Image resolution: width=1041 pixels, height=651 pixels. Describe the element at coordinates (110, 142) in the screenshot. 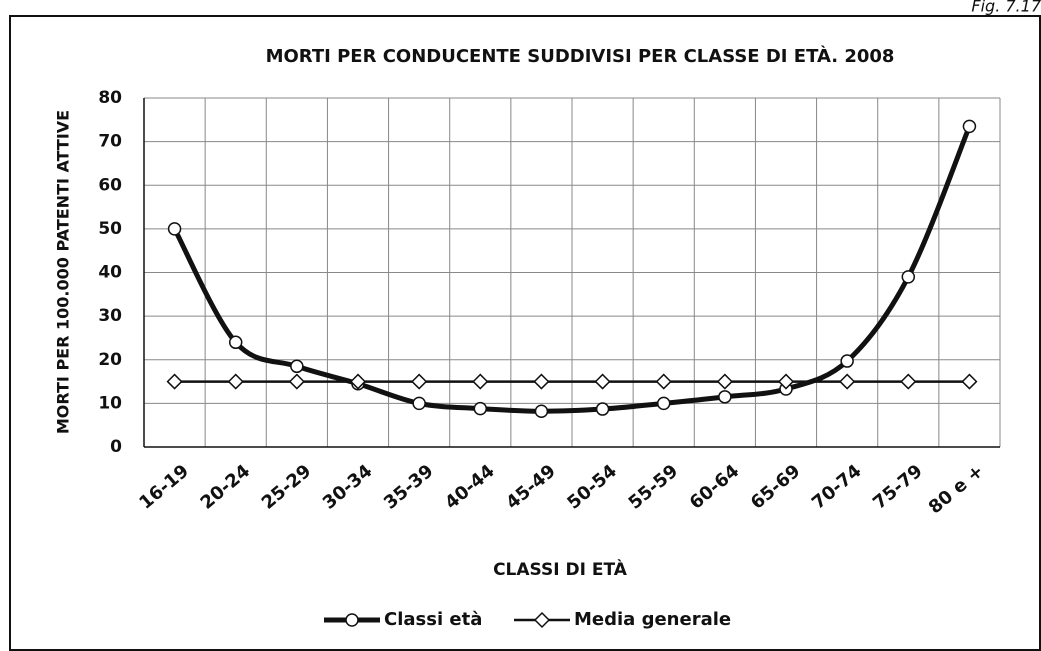

I see `y-tick-label: 70` at that location.